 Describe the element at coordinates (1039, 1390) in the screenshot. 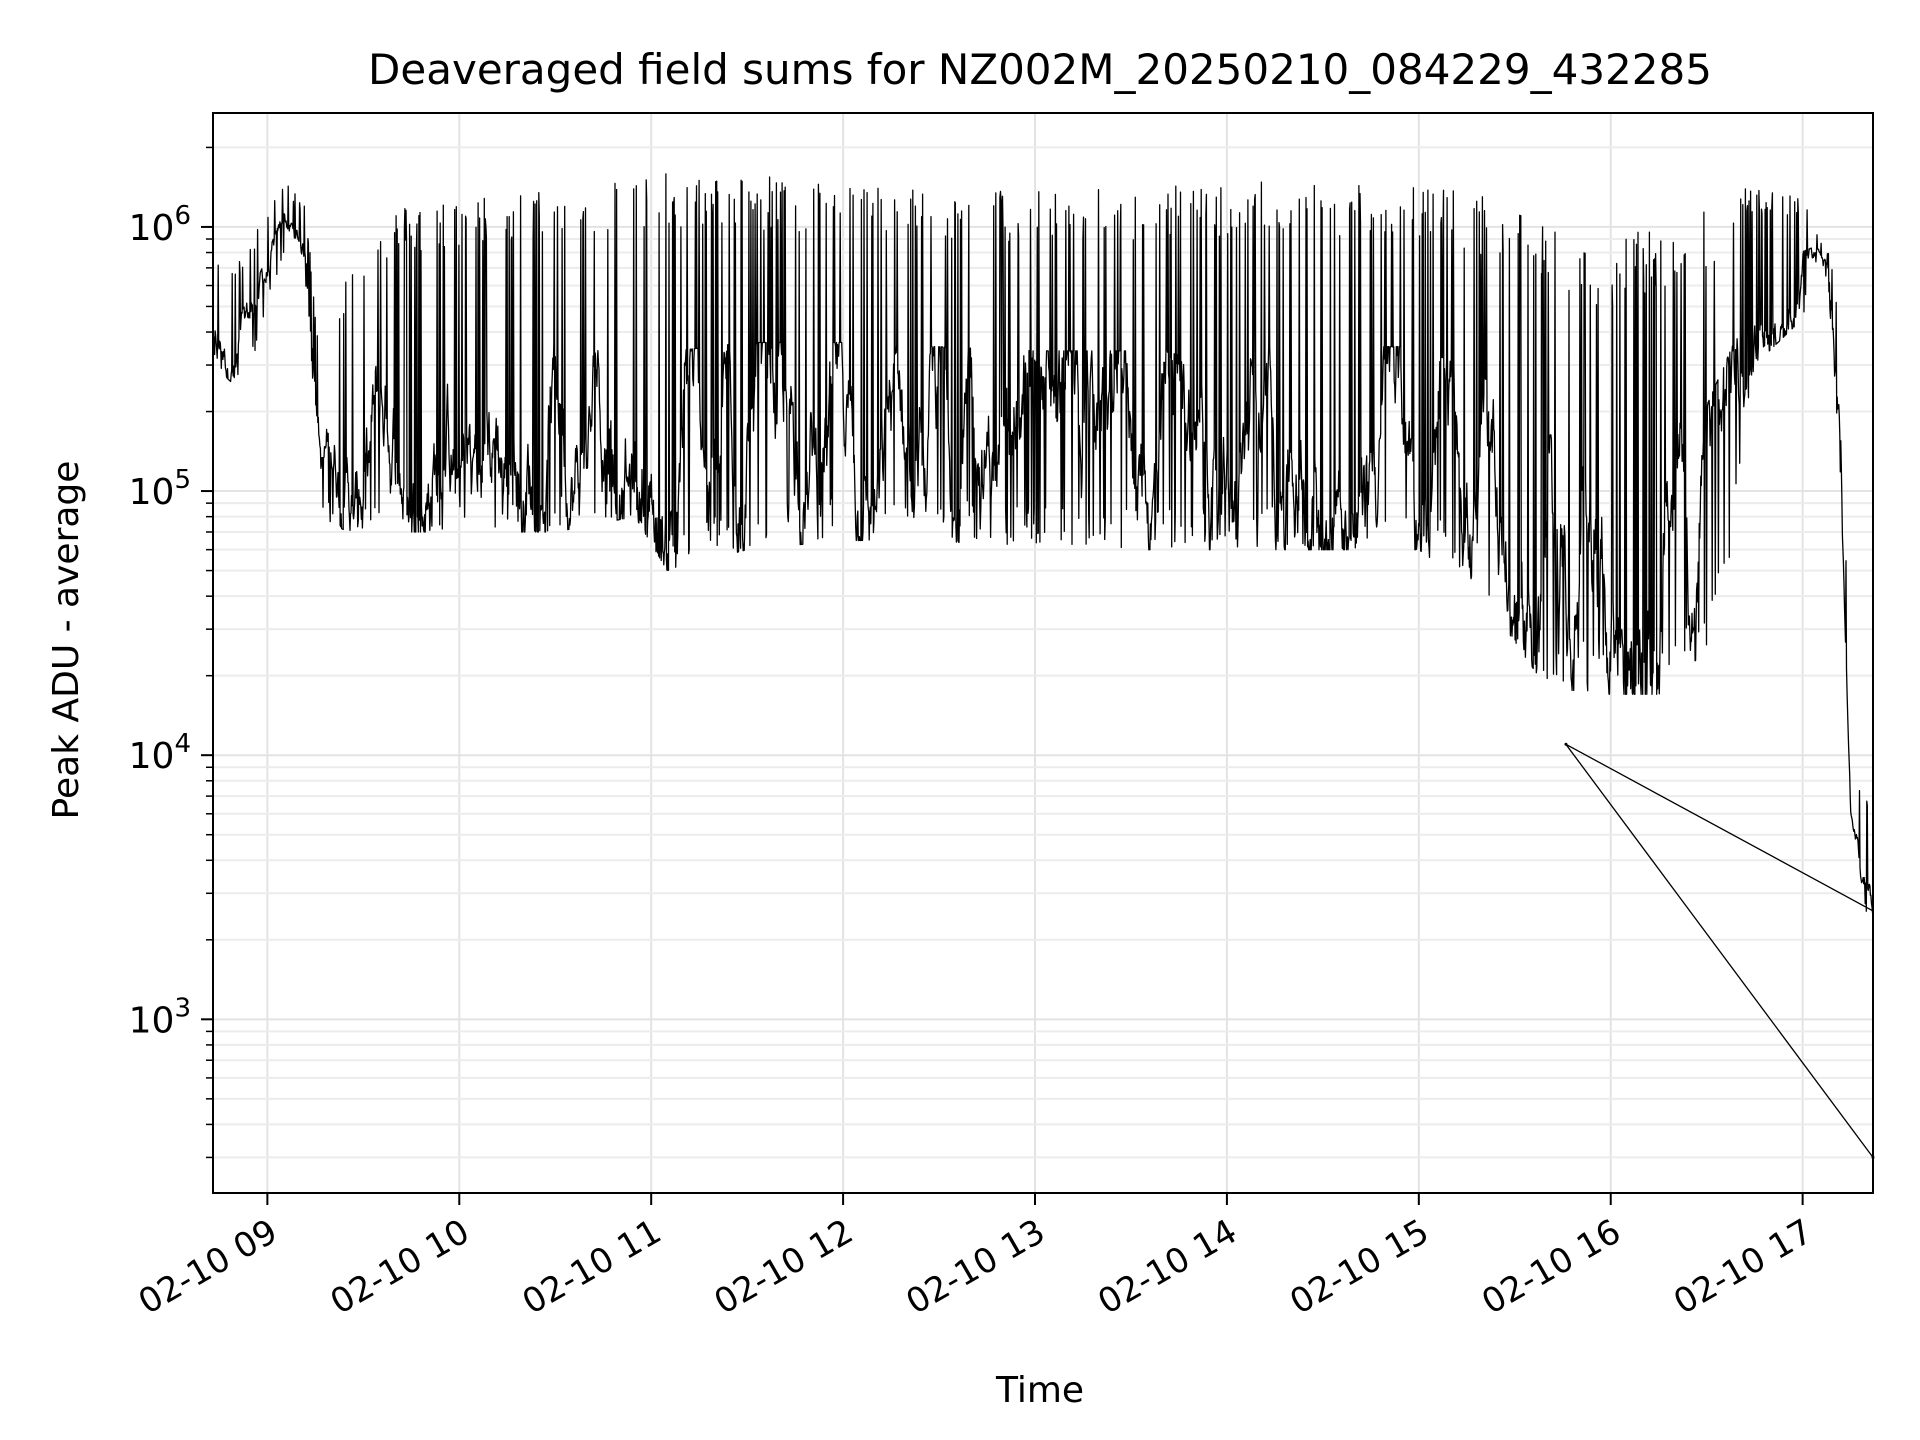

I see `x-axis-label: Time` at that location.